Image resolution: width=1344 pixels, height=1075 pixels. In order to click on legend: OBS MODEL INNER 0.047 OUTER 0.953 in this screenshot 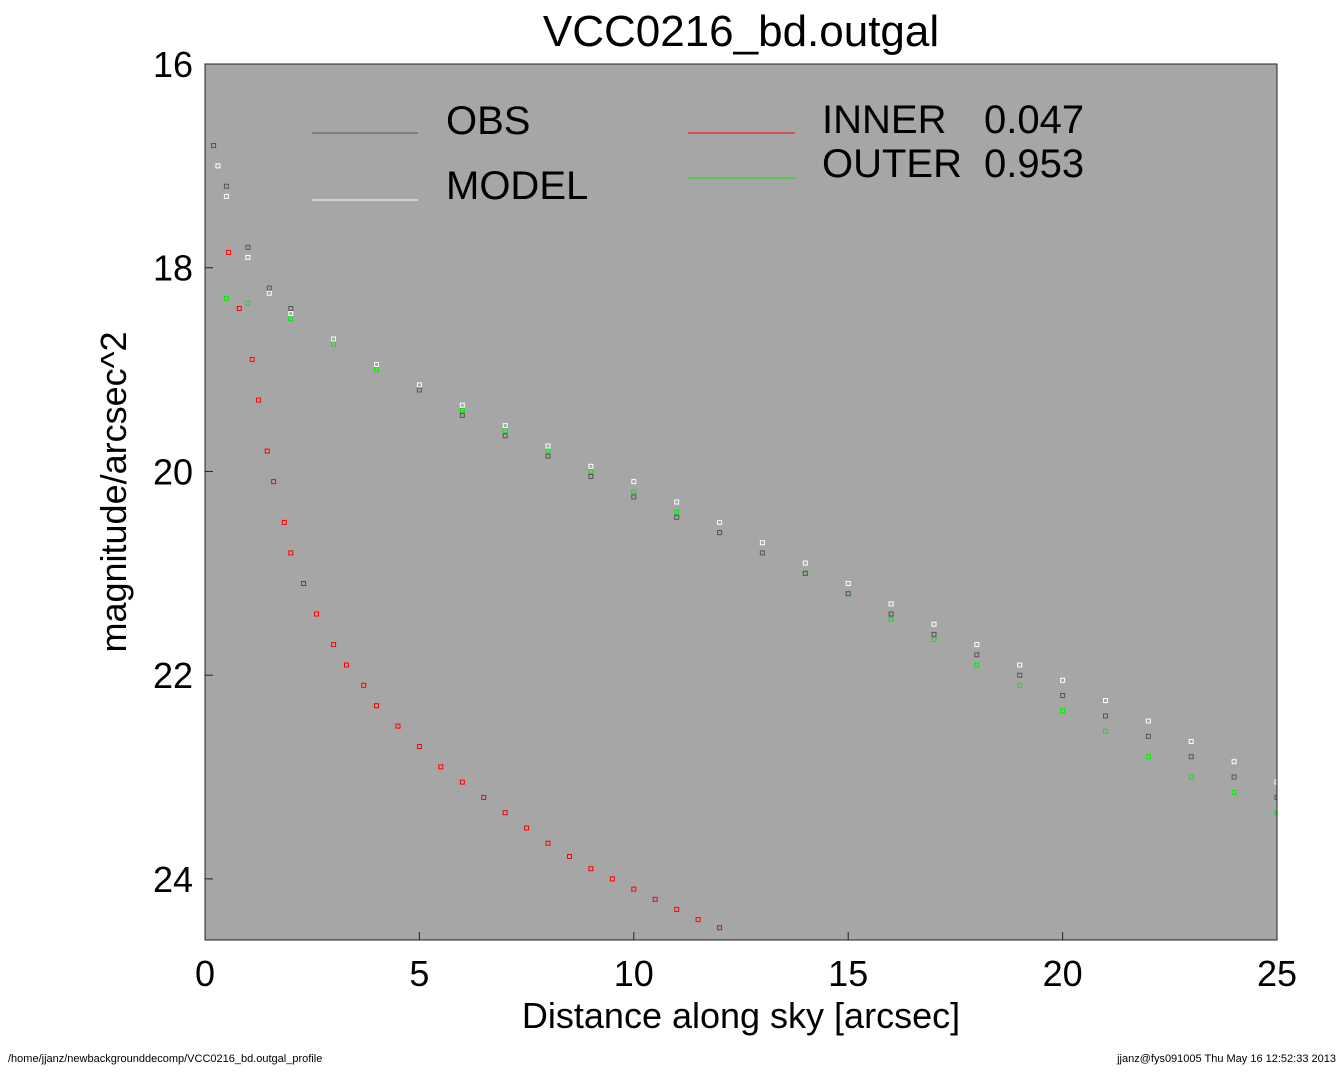, I will do `click(698, 153)`.